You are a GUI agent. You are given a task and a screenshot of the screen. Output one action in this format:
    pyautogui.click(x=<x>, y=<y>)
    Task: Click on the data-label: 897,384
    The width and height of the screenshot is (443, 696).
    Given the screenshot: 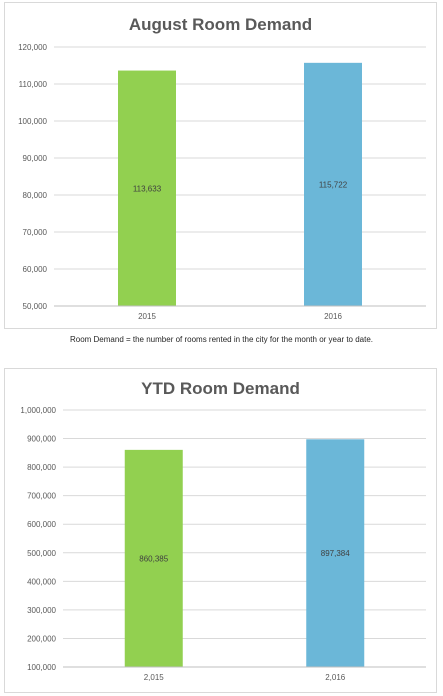 What is the action you would take?
    pyautogui.click(x=335, y=553)
    